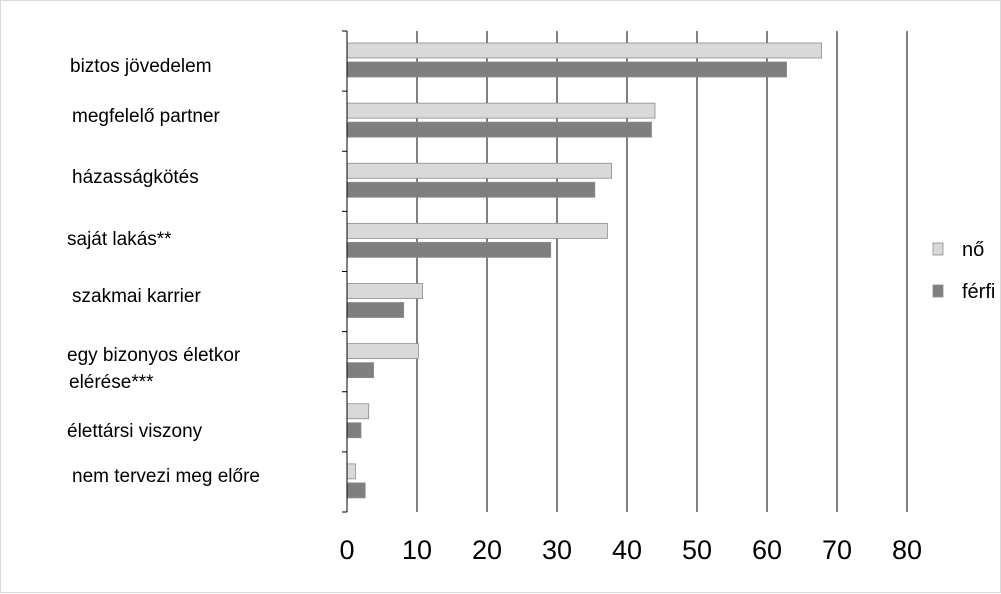 The image size is (1001, 594). Describe the element at coordinates (627, 550) in the screenshot. I see `x-tick-label: 40` at that location.